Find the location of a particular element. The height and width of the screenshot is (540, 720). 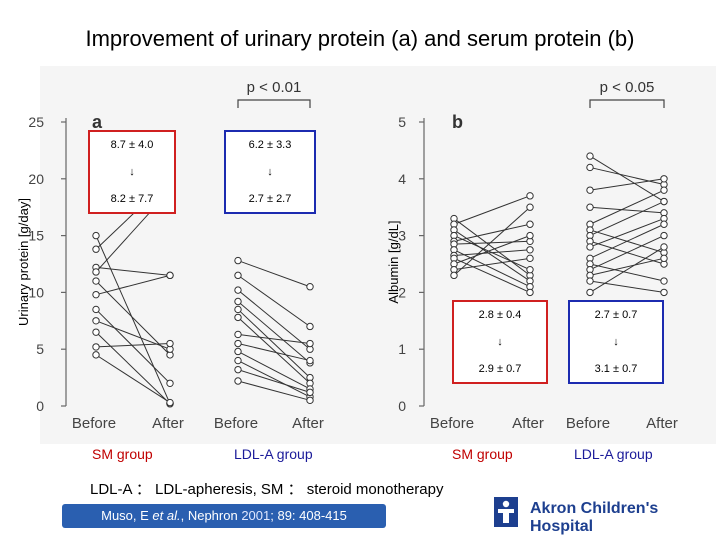

stat-after: 8.2 ± 7.7 is located at coordinates (132, 199).